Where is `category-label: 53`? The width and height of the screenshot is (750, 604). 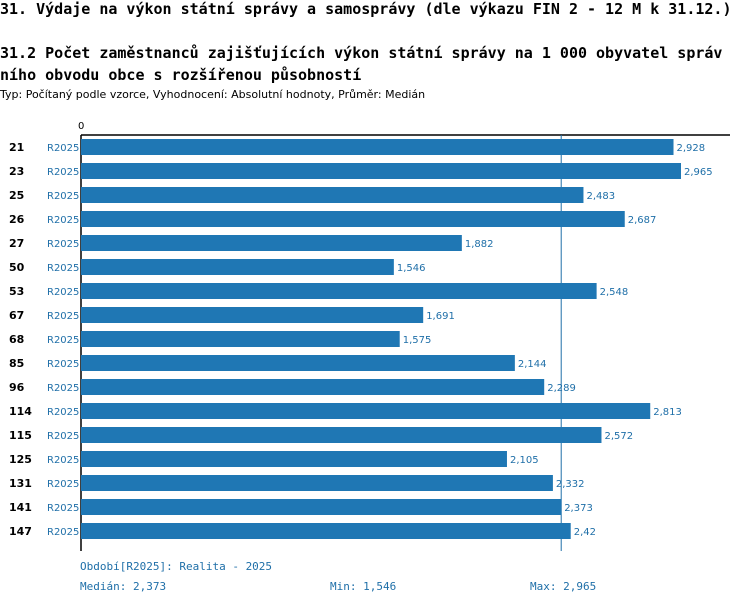 category-label: 53 is located at coordinates (16, 291).